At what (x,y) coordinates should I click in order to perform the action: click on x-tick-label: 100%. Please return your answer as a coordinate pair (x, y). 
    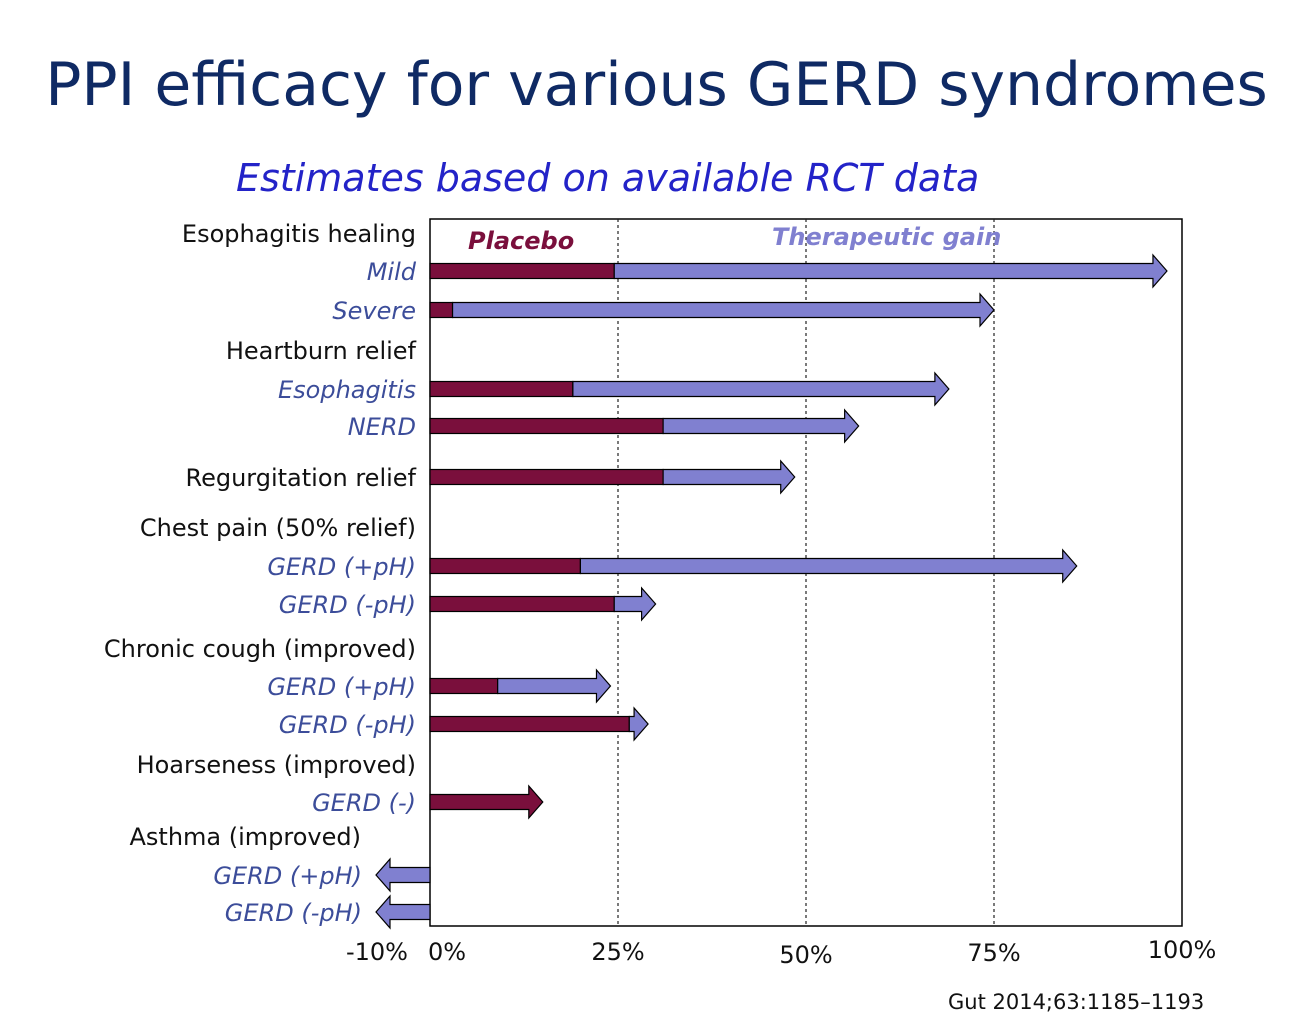
    Looking at the image, I should click on (1182, 950).